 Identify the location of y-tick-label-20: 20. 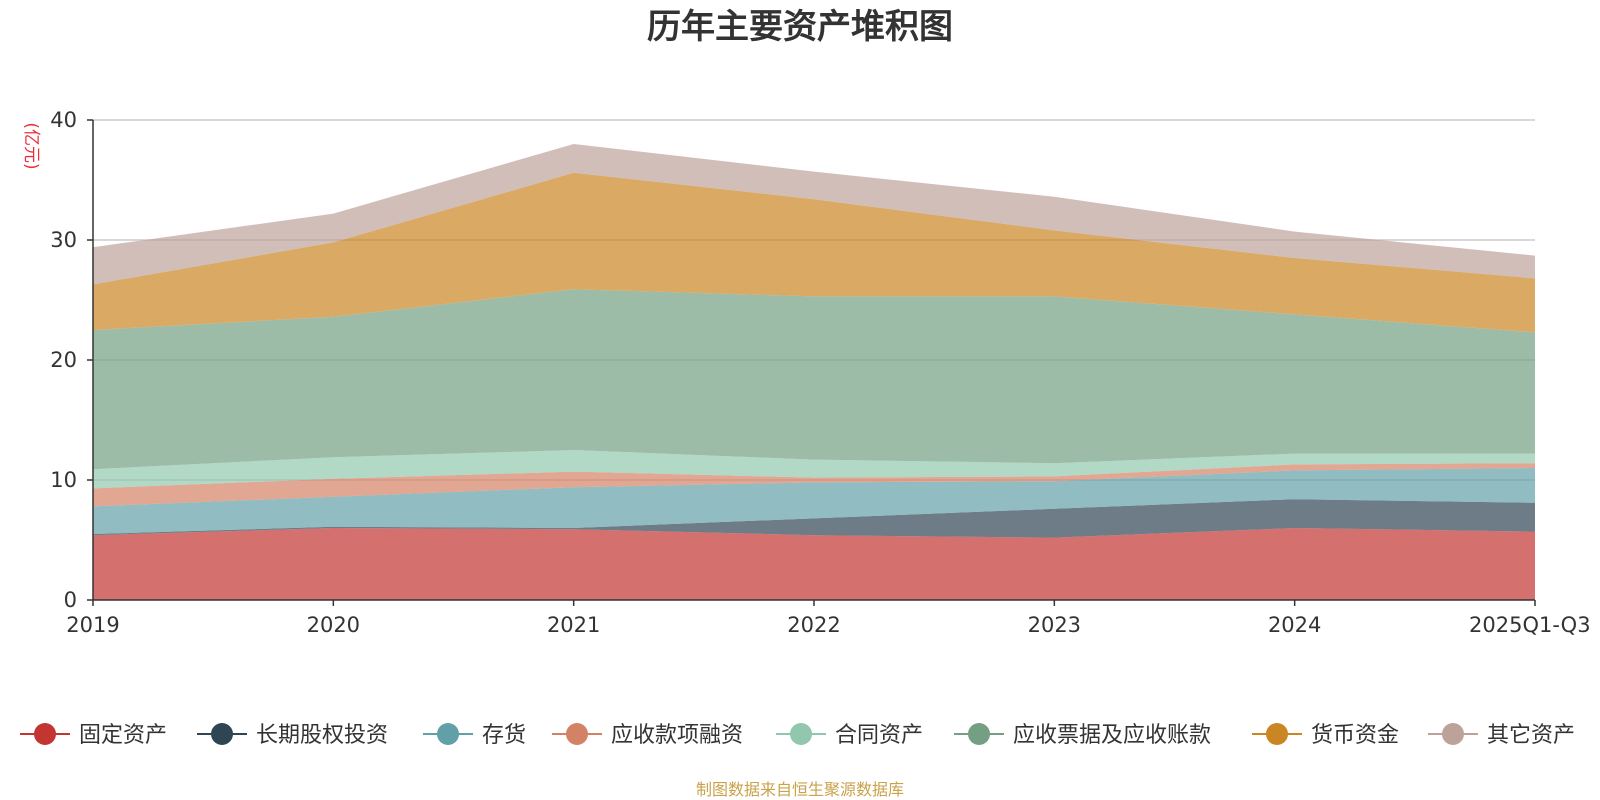
(63, 360).